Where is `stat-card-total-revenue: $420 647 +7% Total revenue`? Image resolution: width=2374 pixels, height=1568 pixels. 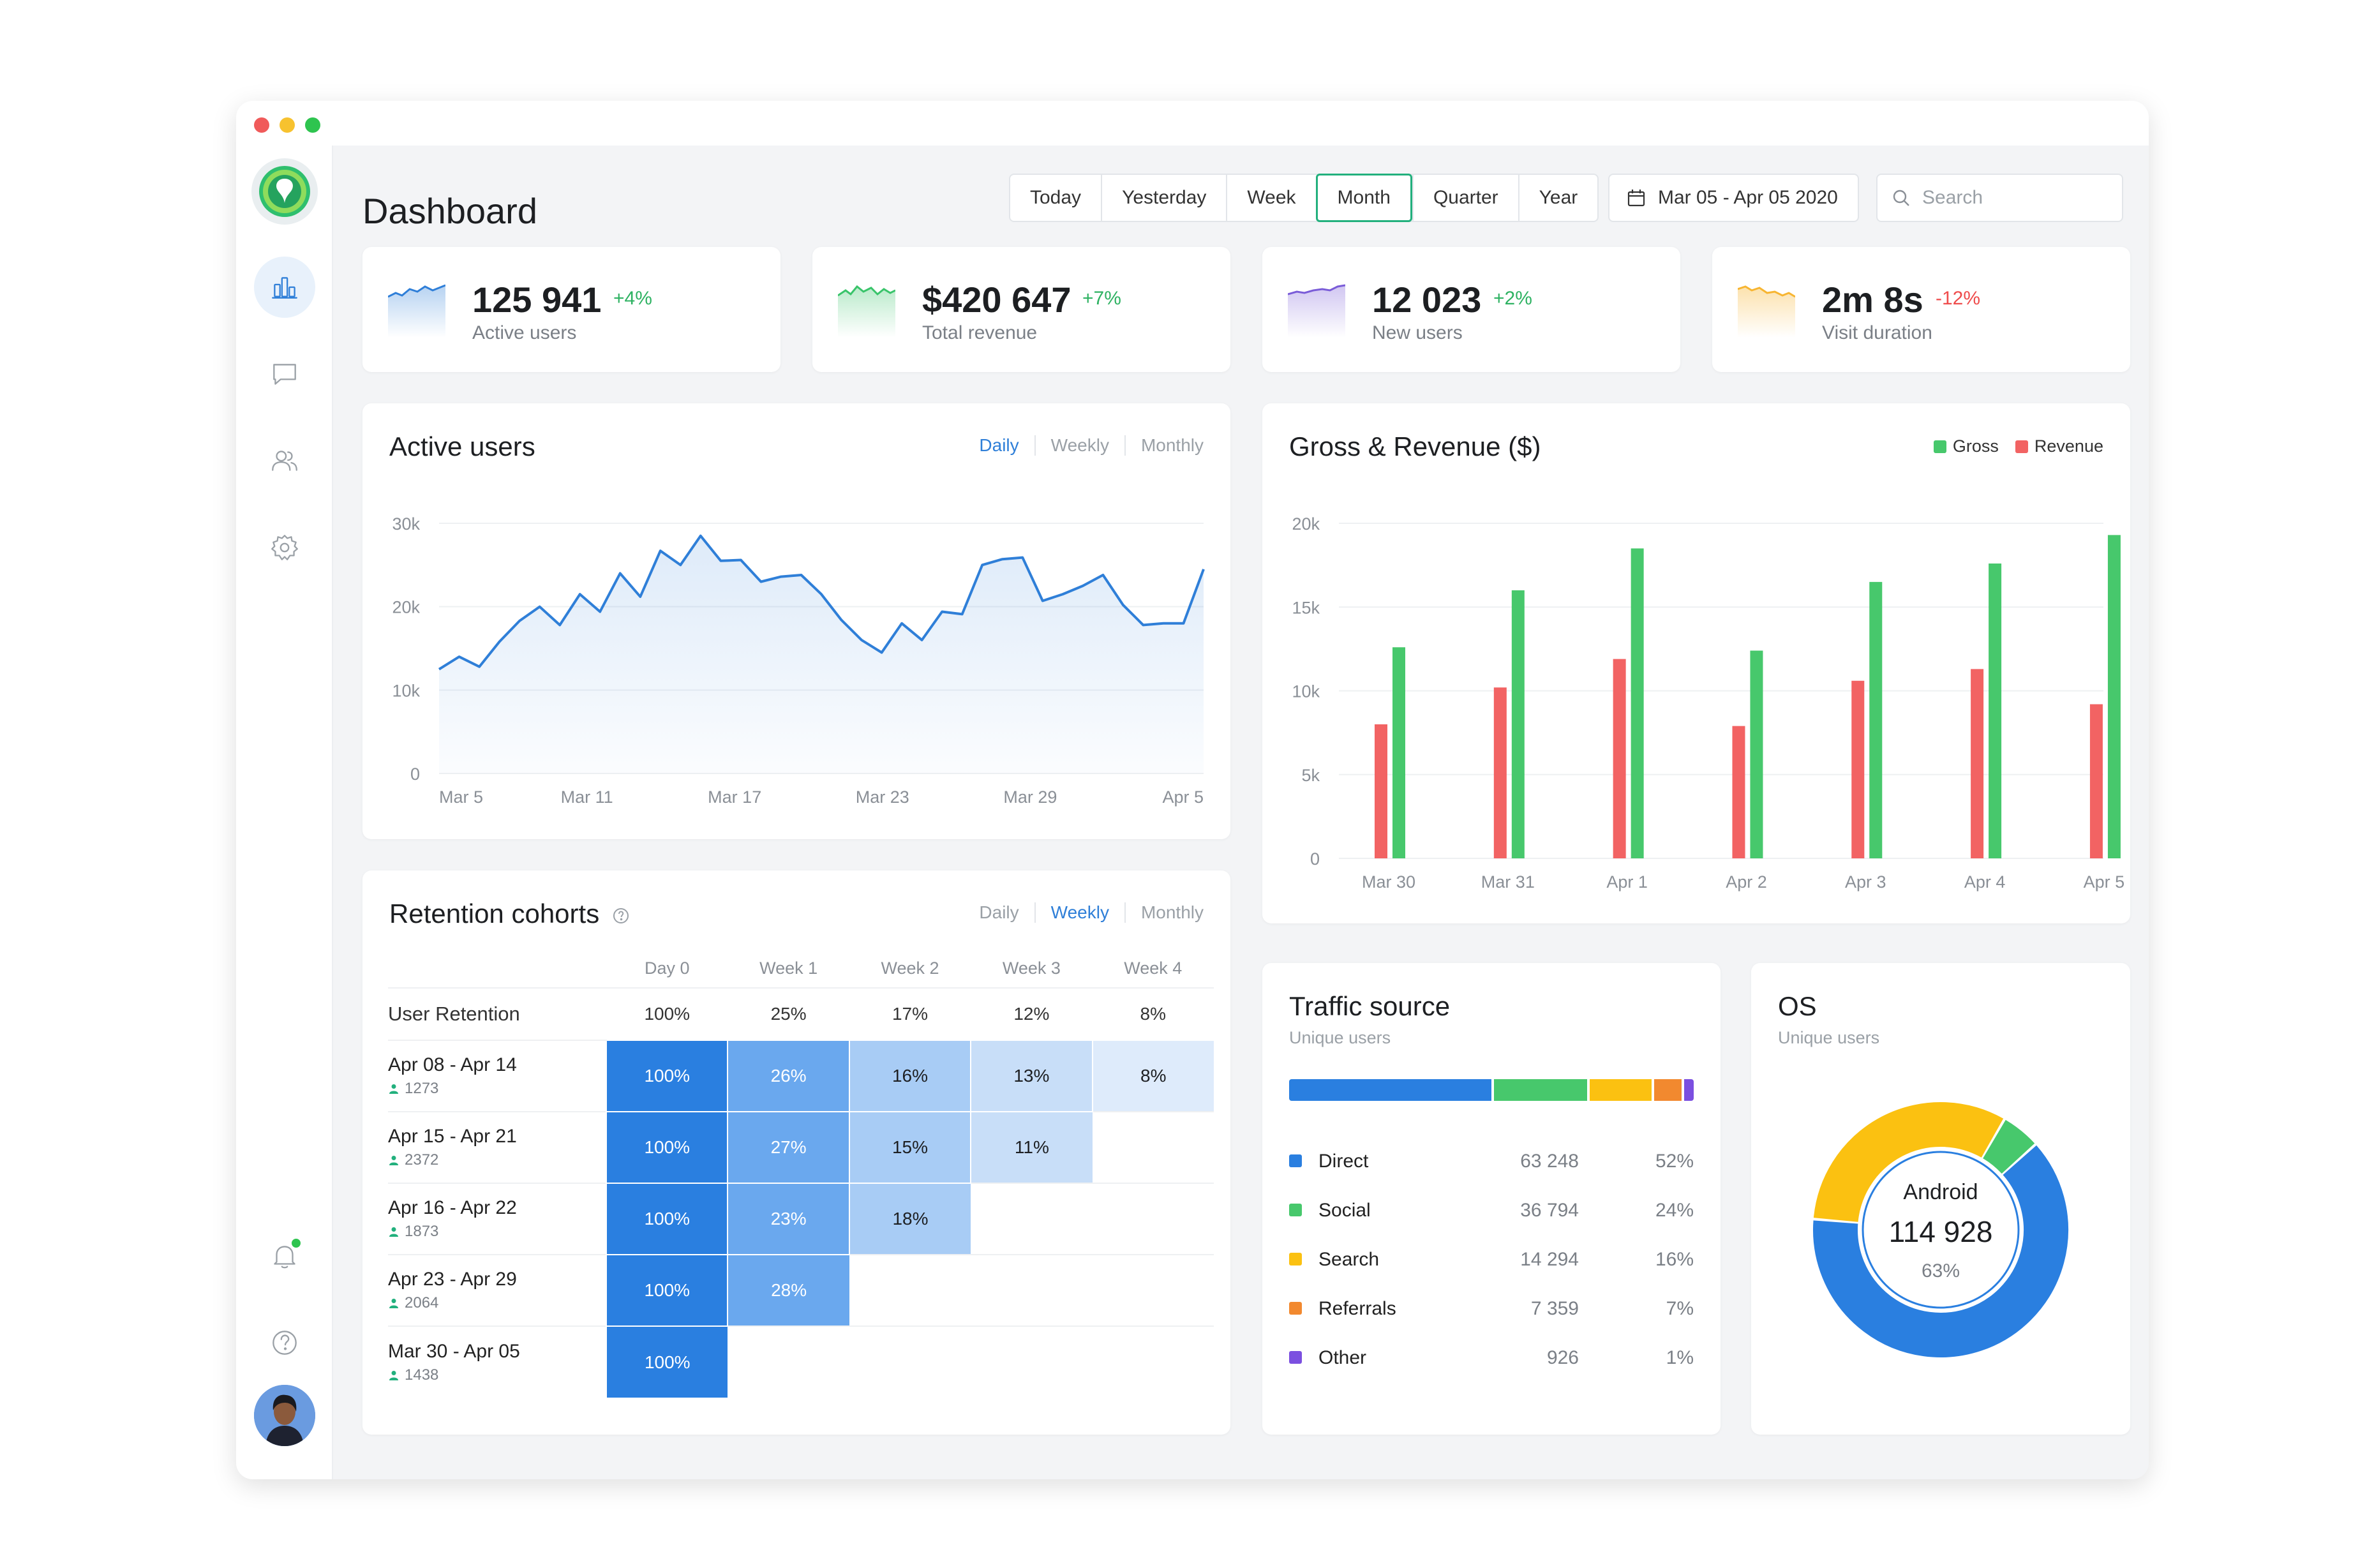 stat-card-total-revenue: $420 647 +7% Total revenue is located at coordinates (1021, 309).